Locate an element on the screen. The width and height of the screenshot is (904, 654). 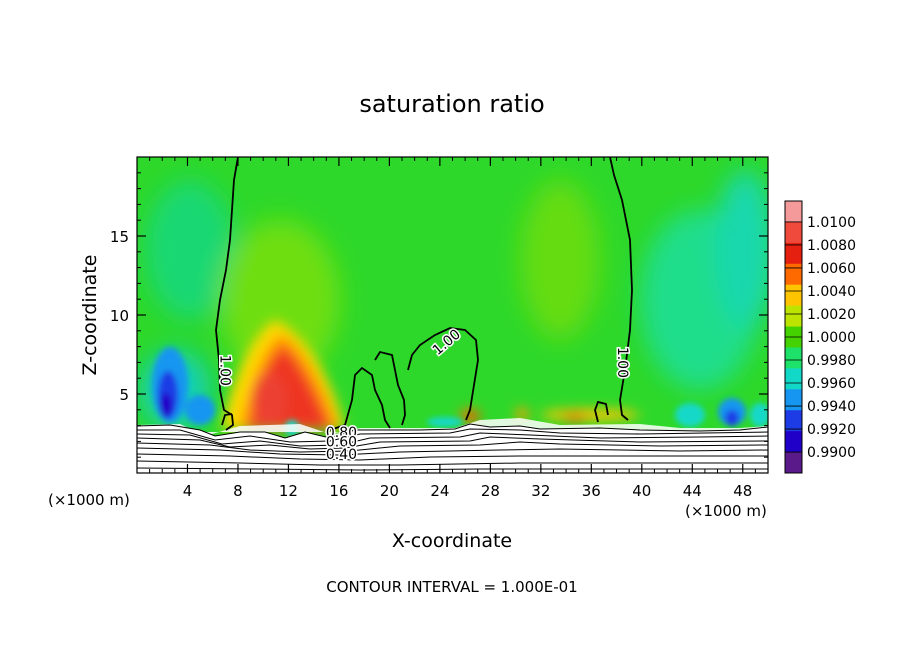
contour-label: 0.80 is located at coordinates (341, 432).